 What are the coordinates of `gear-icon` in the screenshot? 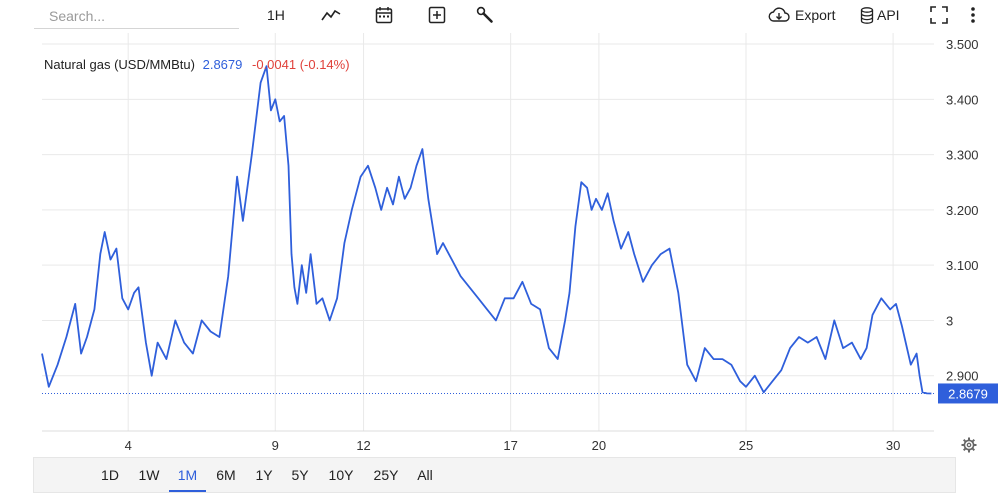 It's located at (969, 445).